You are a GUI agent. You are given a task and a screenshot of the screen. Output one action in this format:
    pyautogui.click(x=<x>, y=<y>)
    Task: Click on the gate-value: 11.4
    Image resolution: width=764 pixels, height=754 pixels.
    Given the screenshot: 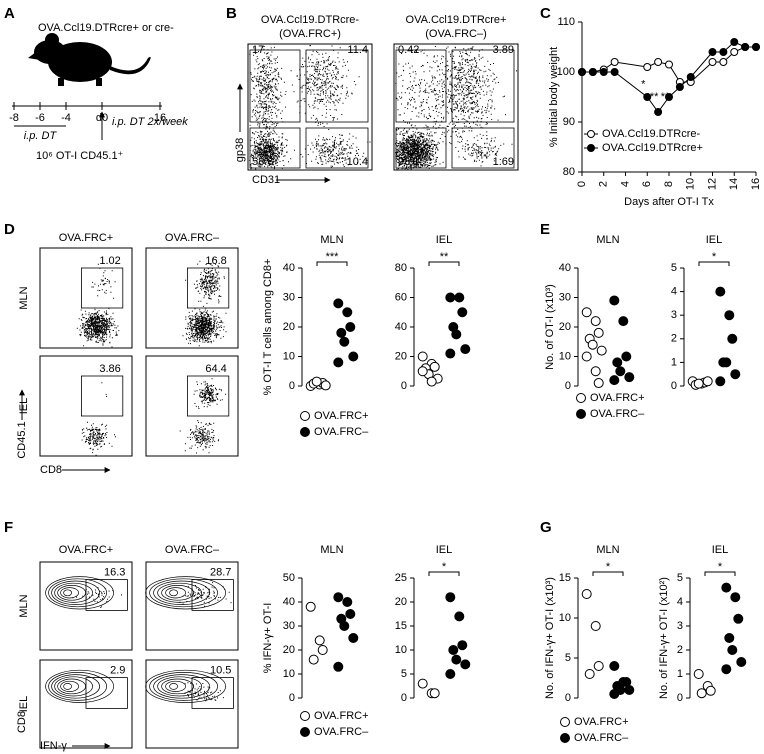 What is the action you would take?
    pyautogui.click(x=357, y=50)
    